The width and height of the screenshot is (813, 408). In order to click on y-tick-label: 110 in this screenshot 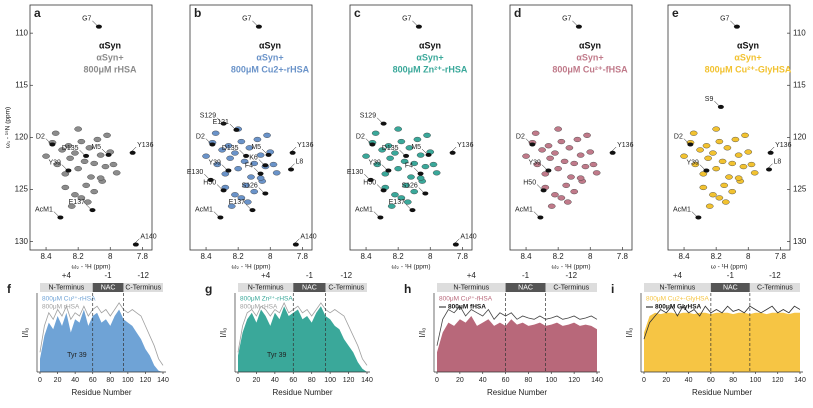, I will do `click(799, 32)`.